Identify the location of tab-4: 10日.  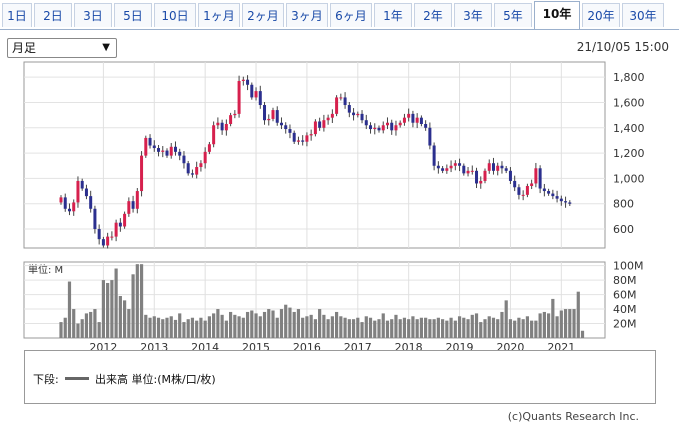
(175, 15).